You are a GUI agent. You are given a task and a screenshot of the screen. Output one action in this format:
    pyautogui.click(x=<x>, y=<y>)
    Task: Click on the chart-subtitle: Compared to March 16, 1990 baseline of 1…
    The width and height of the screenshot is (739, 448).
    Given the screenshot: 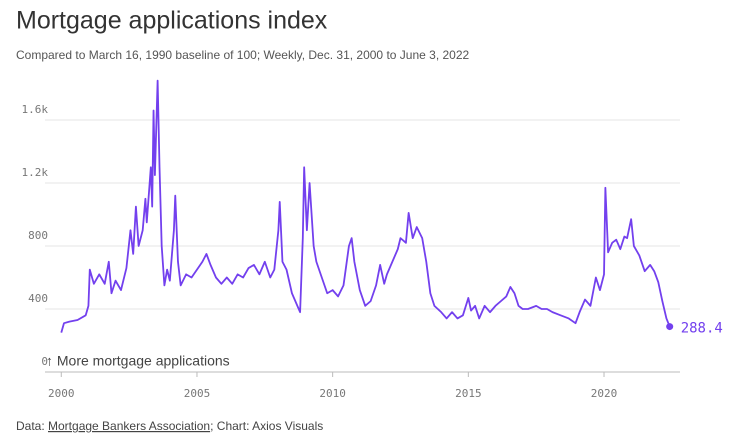 What is the action you would take?
    pyautogui.click(x=243, y=55)
    